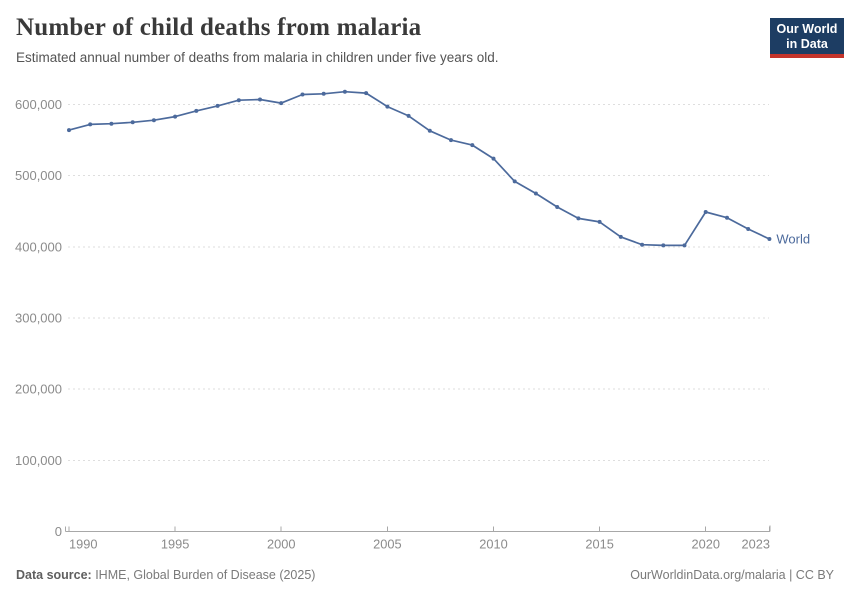  I want to click on x-tick-label: 2023, so click(756, 544).